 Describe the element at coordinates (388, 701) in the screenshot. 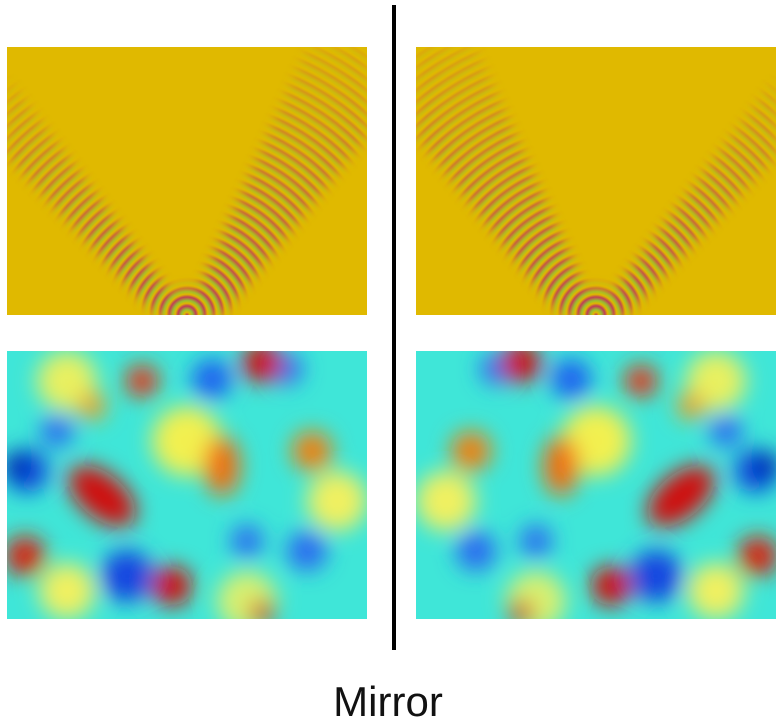

I see `caption: Mirror` at that location.